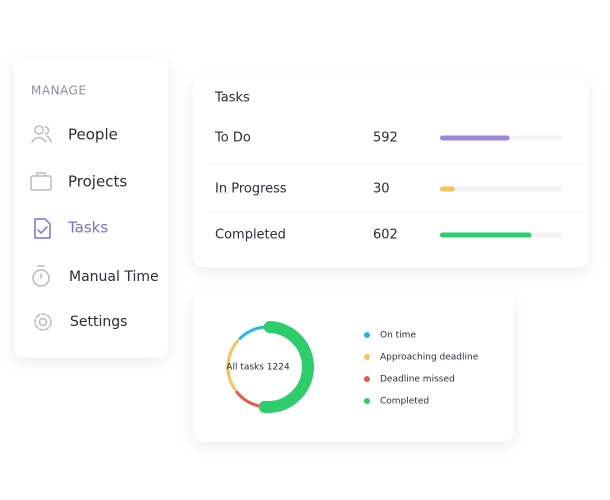 The width and height of the screenshot is (610, 500). I want to click on sidebar-heading: MANAGE, so click(58, 91).